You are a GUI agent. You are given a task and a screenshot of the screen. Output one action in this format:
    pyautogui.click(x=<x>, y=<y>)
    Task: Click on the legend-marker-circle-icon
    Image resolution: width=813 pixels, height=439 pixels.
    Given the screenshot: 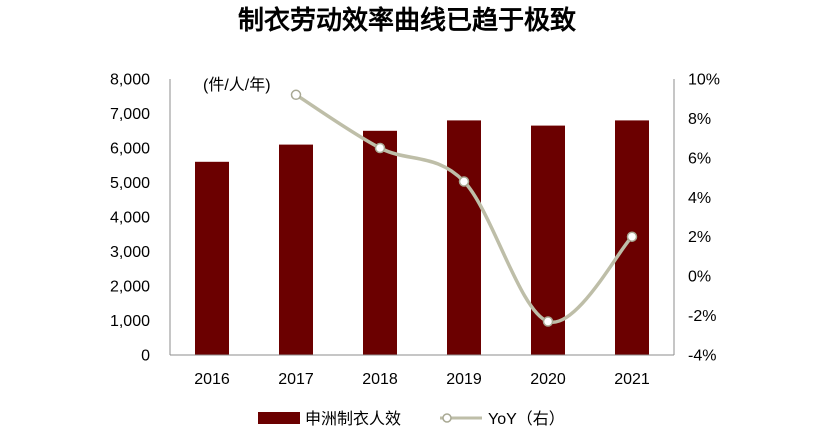 What is the action you would take?
    pyautogui.click(x=447, y=418)
    